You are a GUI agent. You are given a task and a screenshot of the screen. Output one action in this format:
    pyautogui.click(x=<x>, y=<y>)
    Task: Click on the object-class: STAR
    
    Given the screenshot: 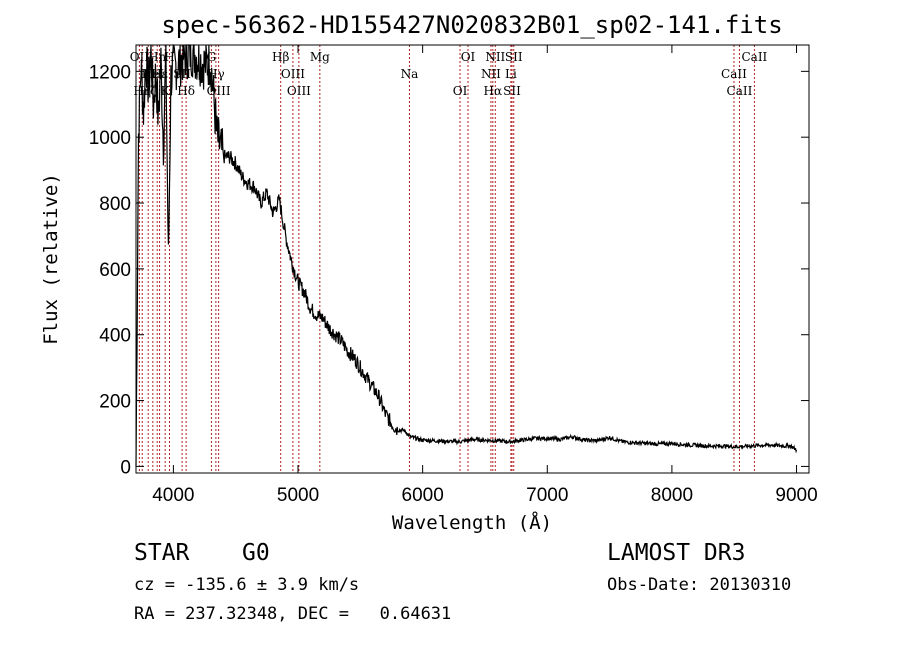 What is the action you would take?
    pyautogui.click(x=162, y=553)
    